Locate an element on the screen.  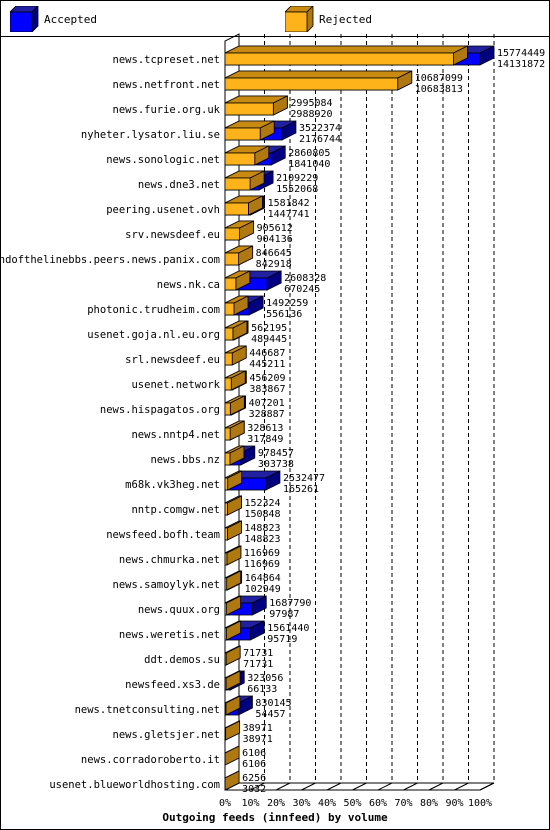
value-label-accepted: 2860805 is located at coordinates (309, 153).